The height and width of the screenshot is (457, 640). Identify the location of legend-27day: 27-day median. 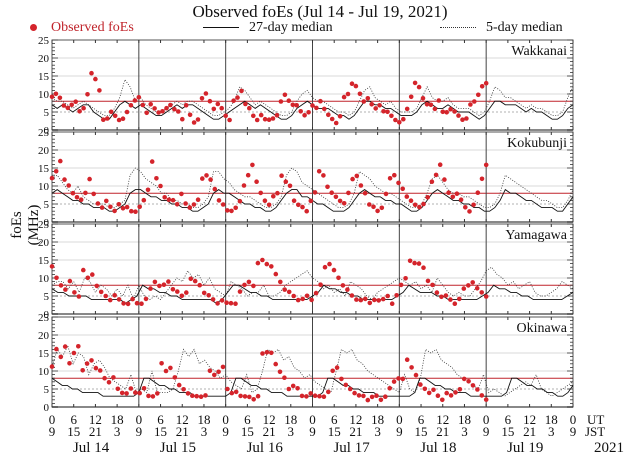
(268, 28).